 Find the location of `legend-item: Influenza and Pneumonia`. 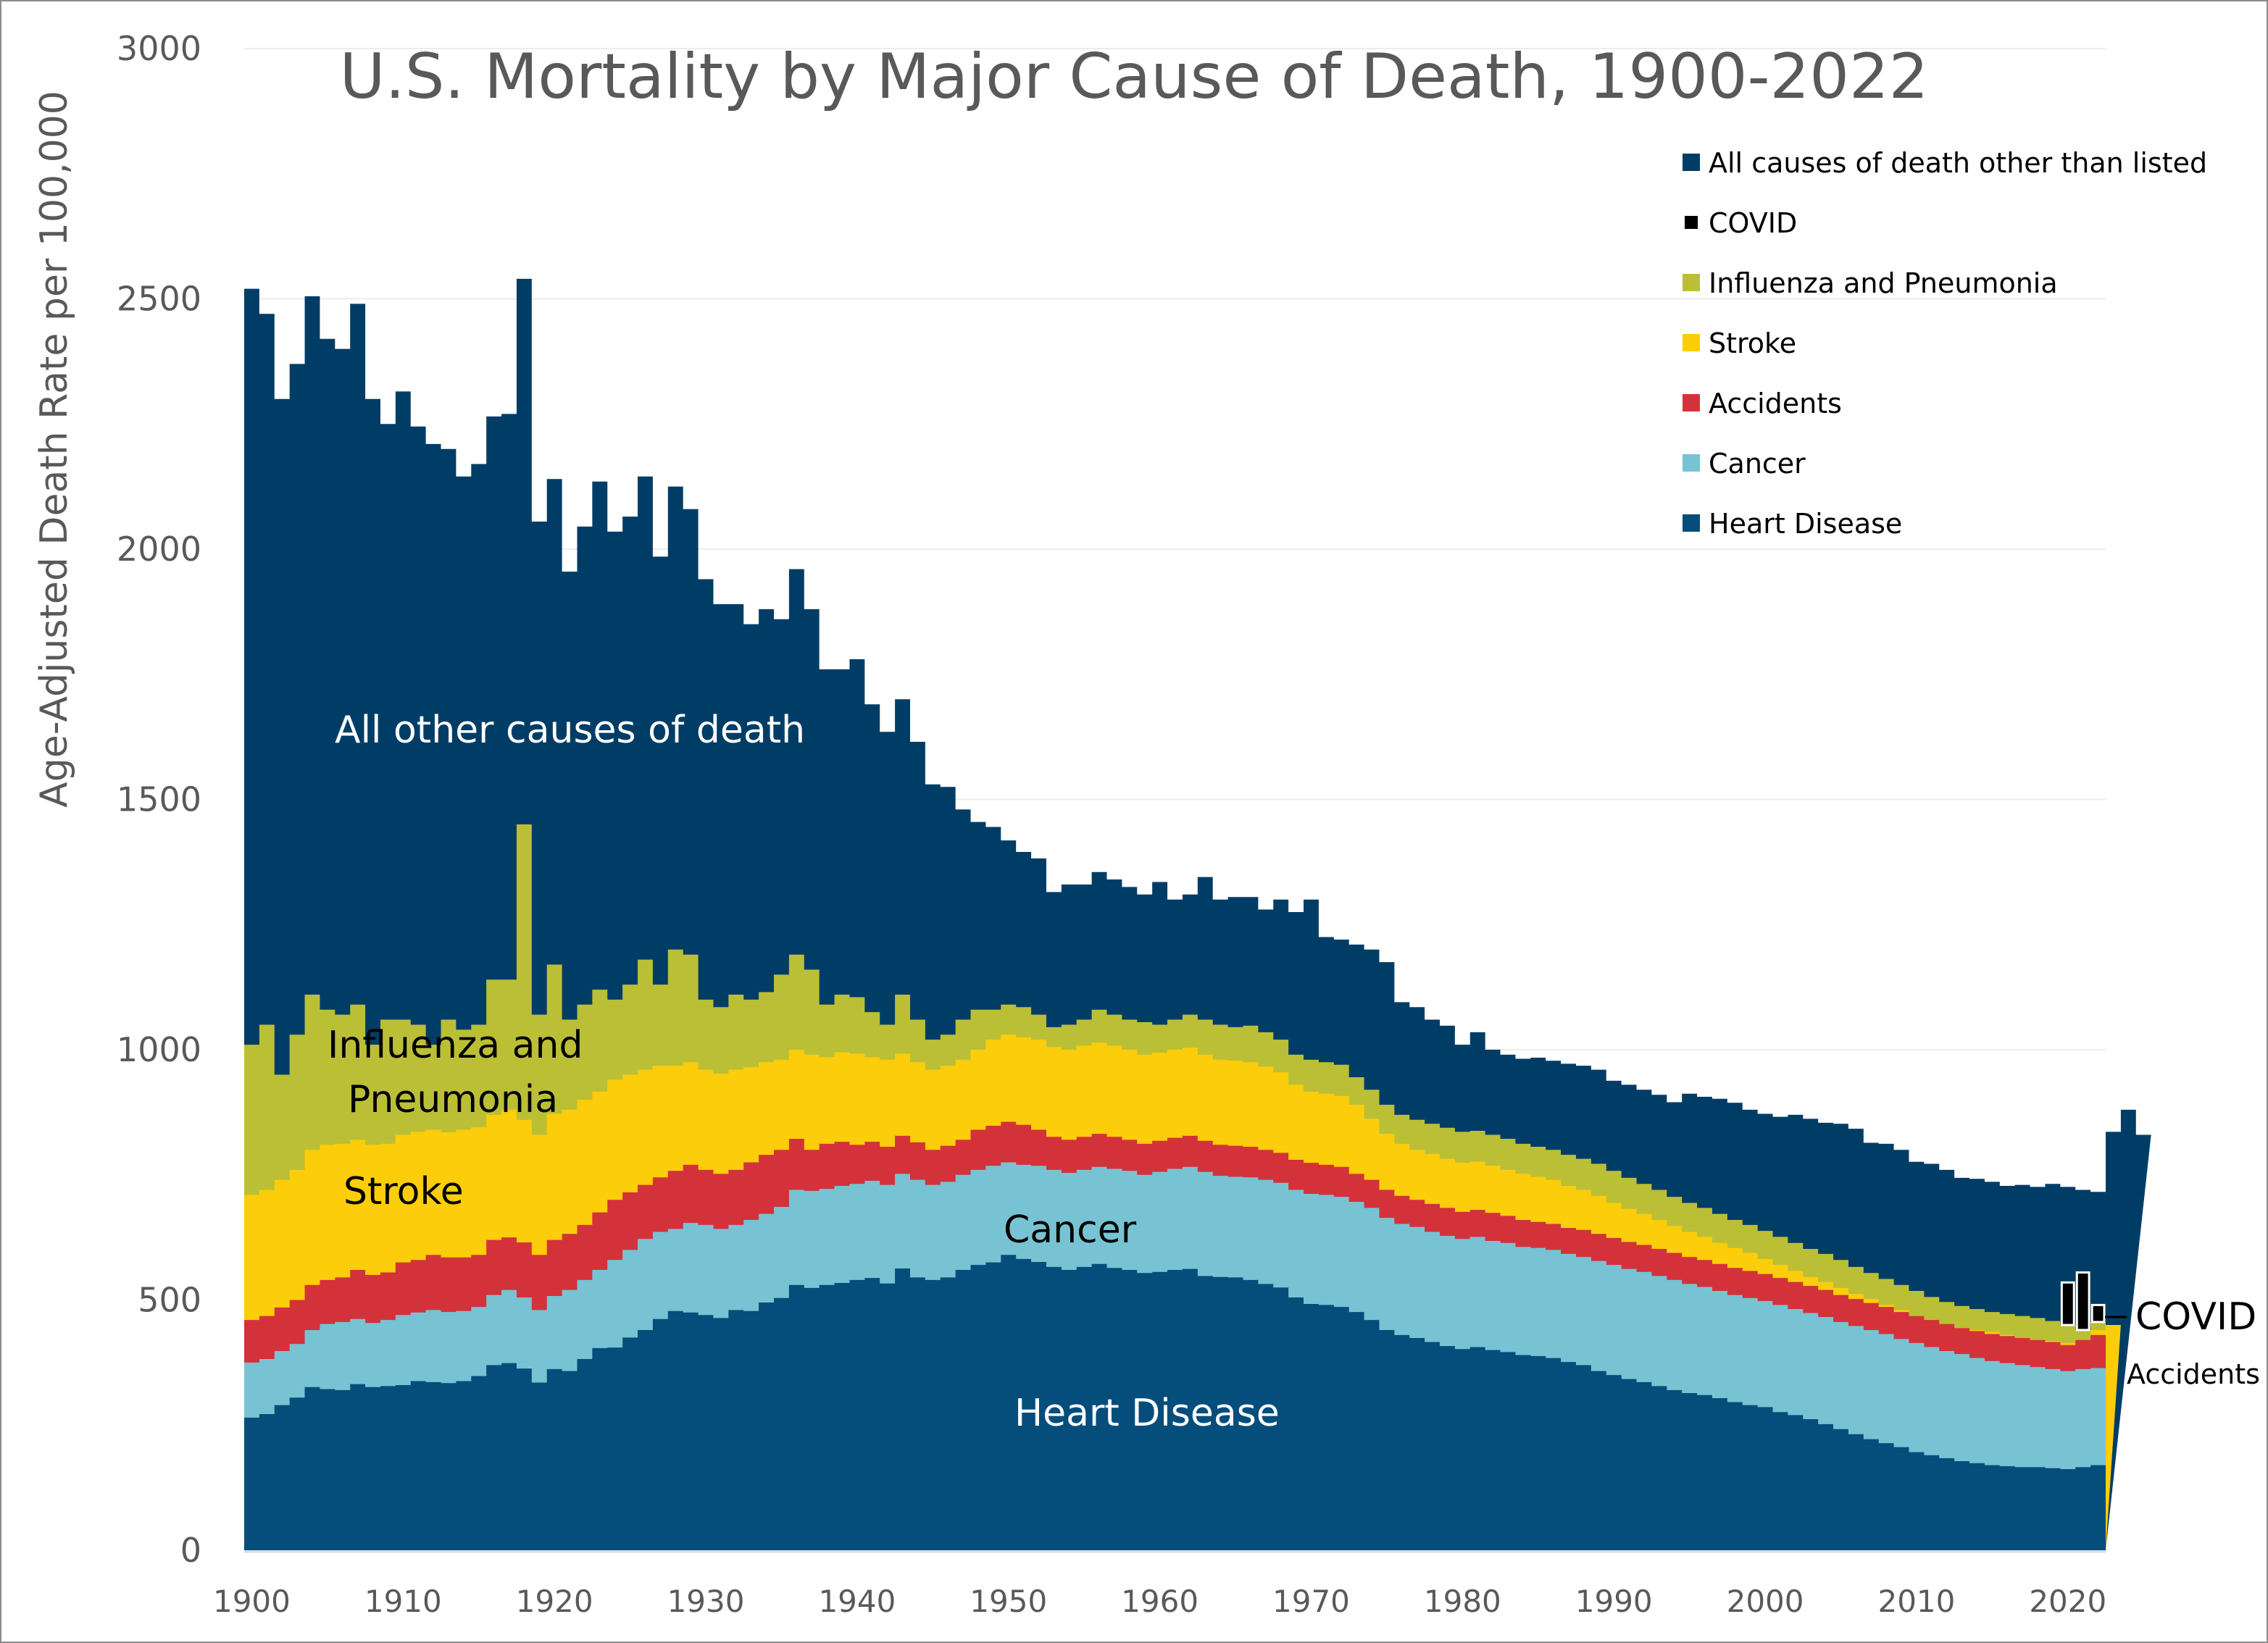

legend-item: Influenza and Pneumonia is located at coordinates (1871, 283).